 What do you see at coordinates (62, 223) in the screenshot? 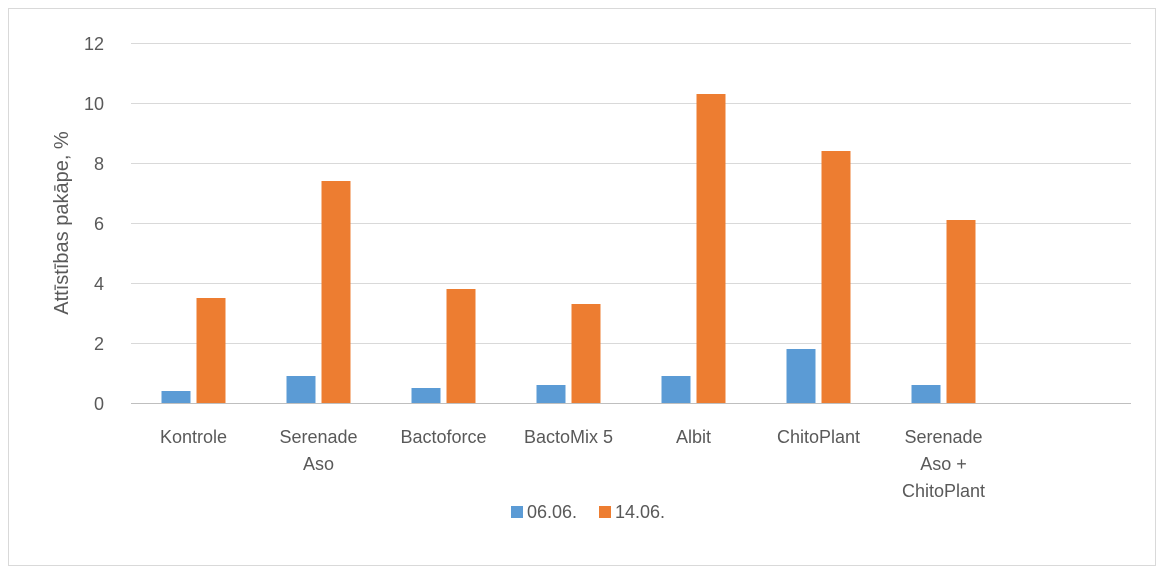
I see `y-axis-label: Attīstības pakāpe, %` at bounding box center [62, 223].